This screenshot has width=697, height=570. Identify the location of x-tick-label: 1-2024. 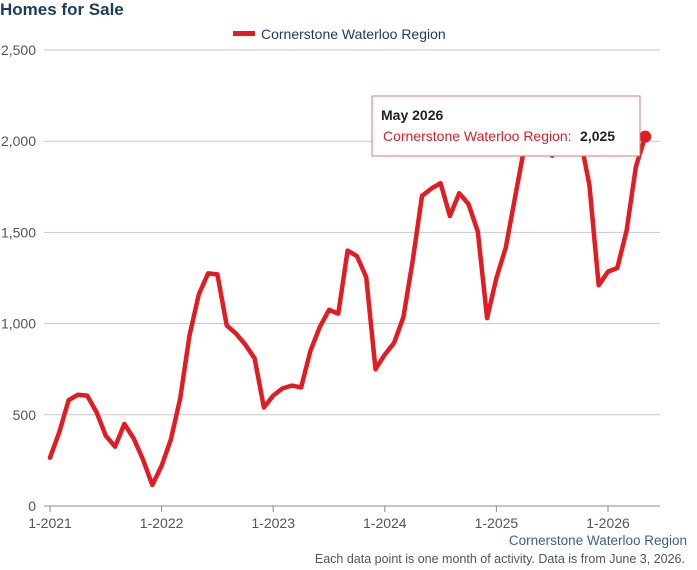
(385, 523).